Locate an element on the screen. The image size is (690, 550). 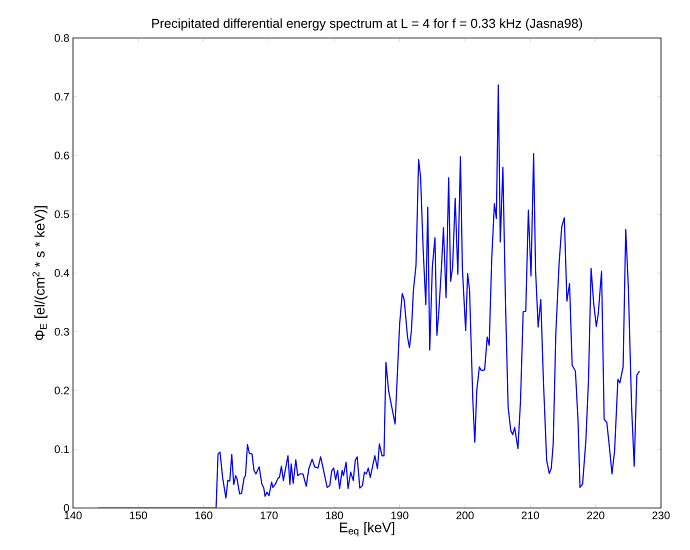
x-tick-label: 190 is located at coordinates (399, 516).